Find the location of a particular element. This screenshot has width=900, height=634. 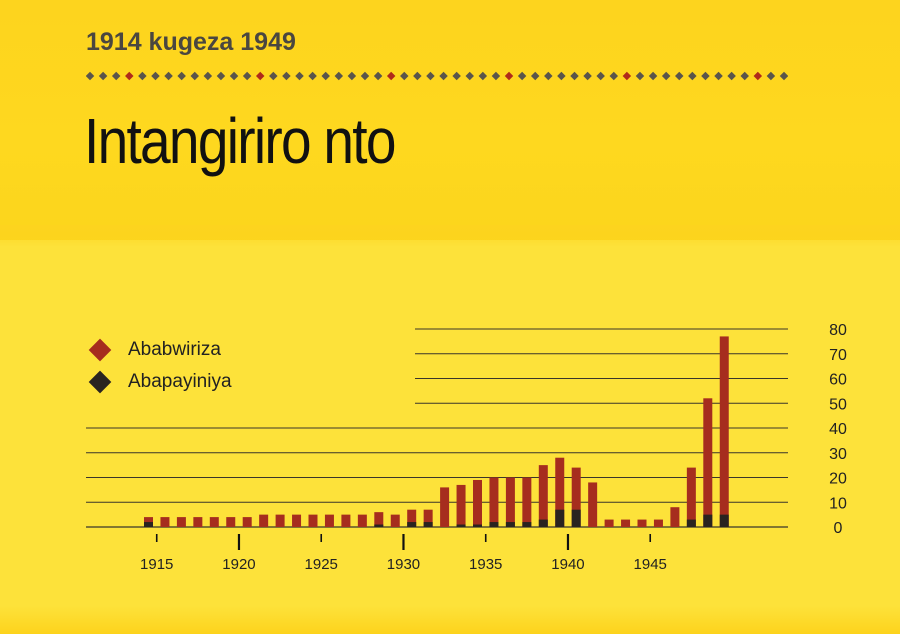

legend-label: Ababwiriza is located at coordinates (174, 349).